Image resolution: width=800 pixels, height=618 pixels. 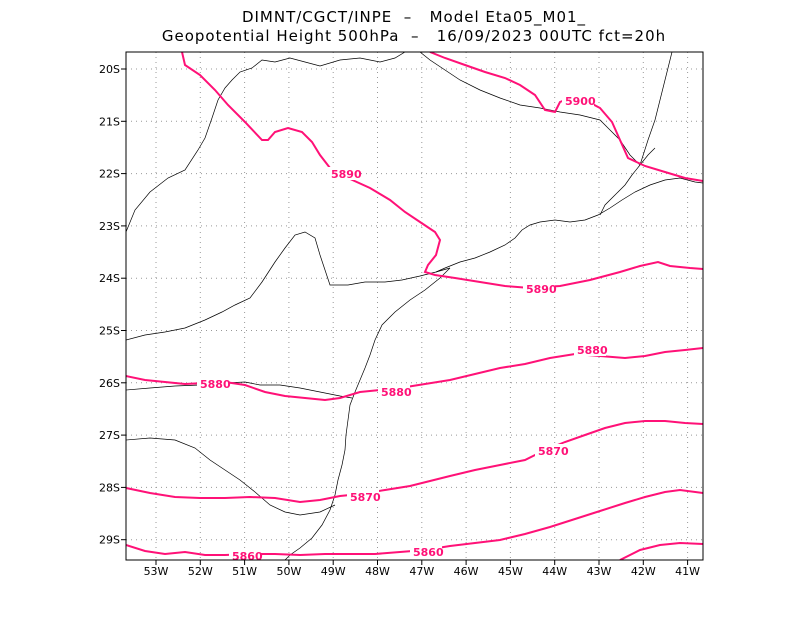 What do you see at coordinates (231, 476) in the screenshot?
I see `state-border-sc-rs` at bounding box center [231, 476].